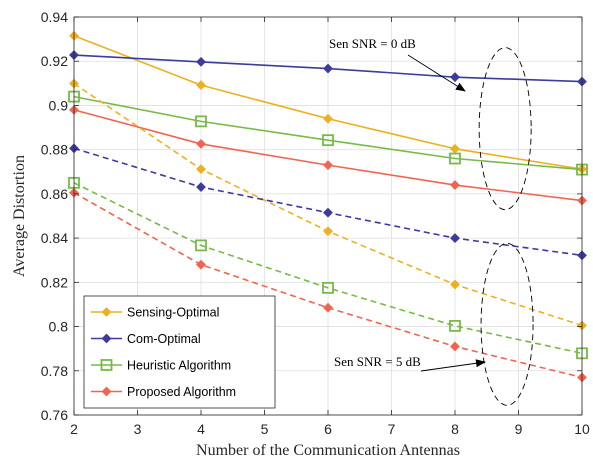  I want to click on x-tick-label: 7, so click(392, 429).